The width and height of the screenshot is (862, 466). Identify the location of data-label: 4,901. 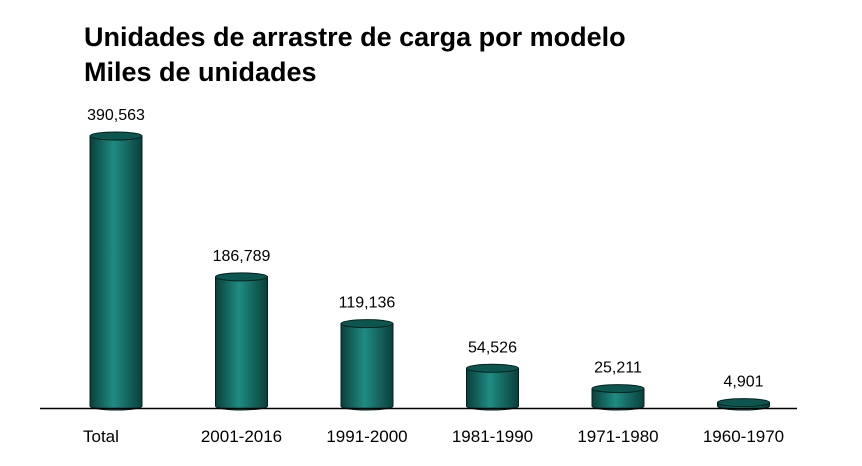
(743, 382).